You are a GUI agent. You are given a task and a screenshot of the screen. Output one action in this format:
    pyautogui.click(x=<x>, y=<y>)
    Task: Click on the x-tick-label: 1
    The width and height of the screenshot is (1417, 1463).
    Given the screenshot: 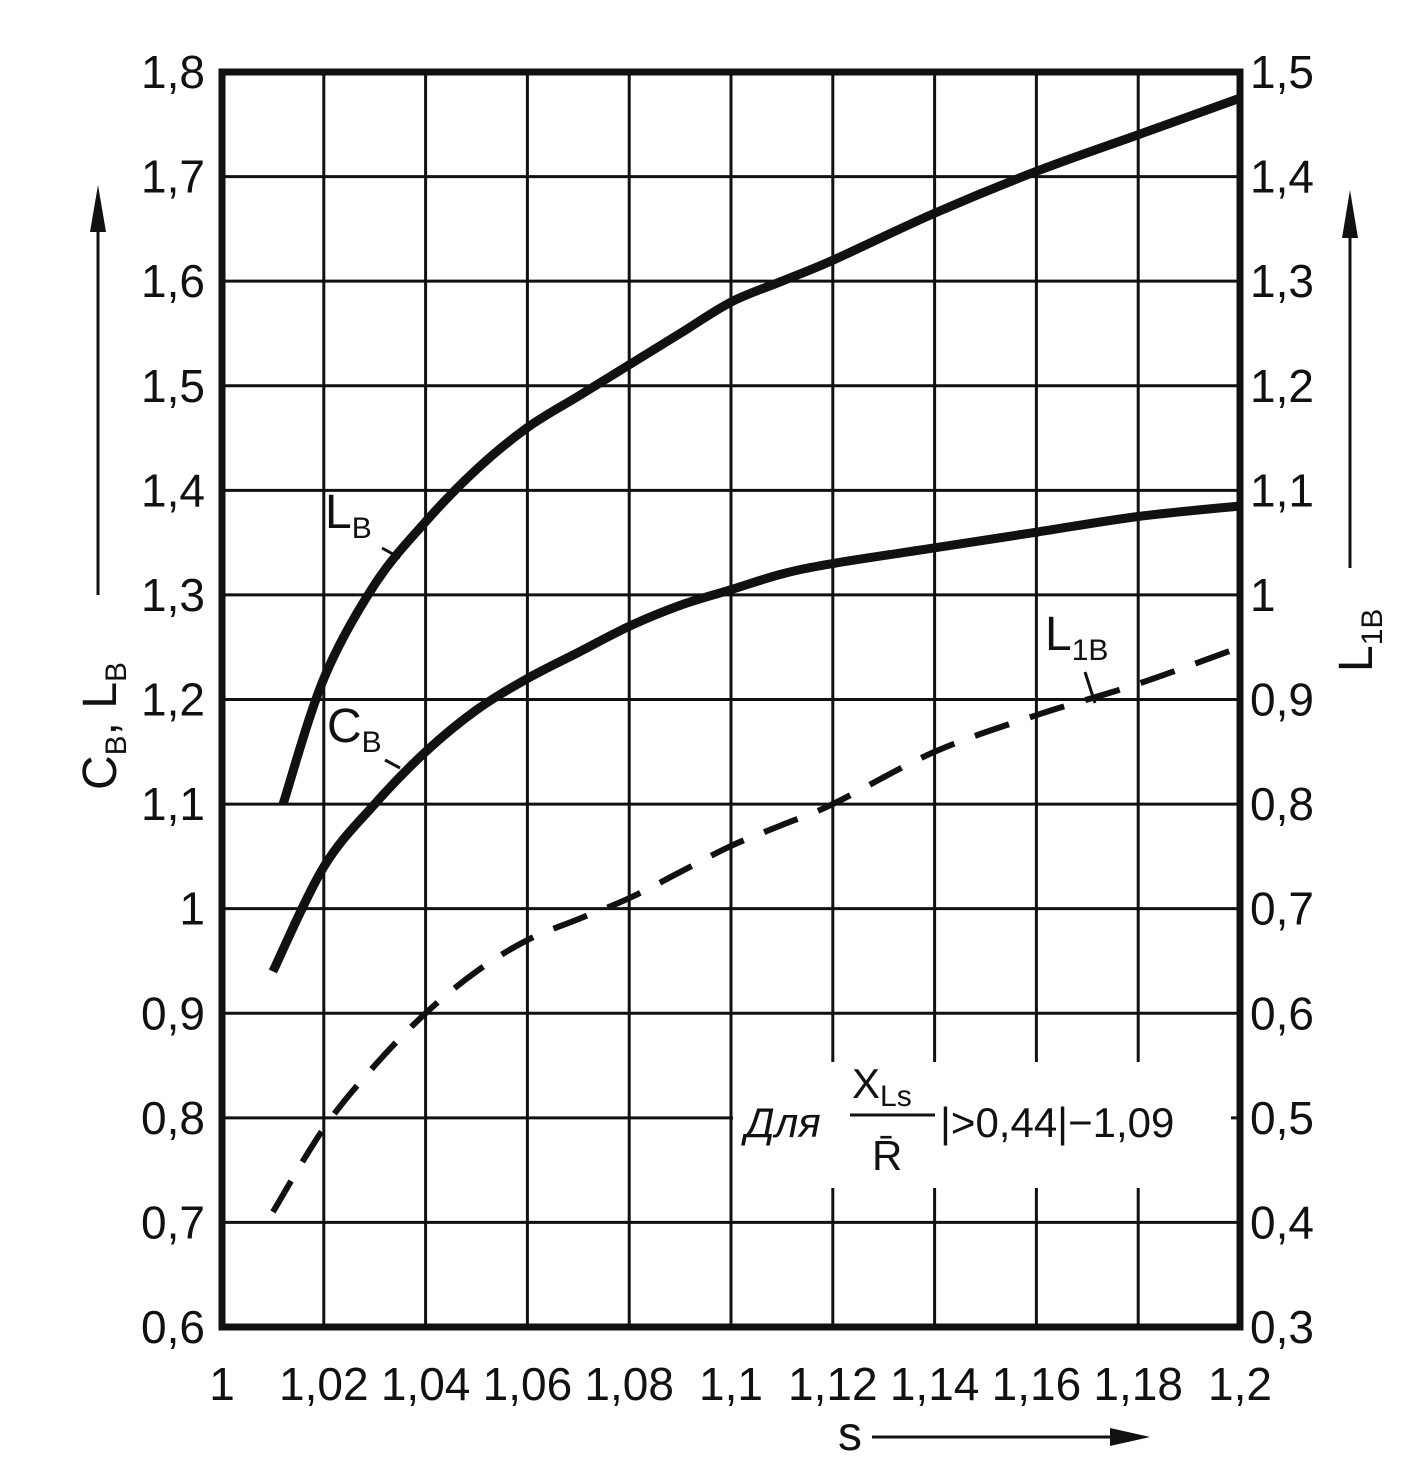 What is the action you would take?
    pyautogui.click(x=222, y=1384)
    